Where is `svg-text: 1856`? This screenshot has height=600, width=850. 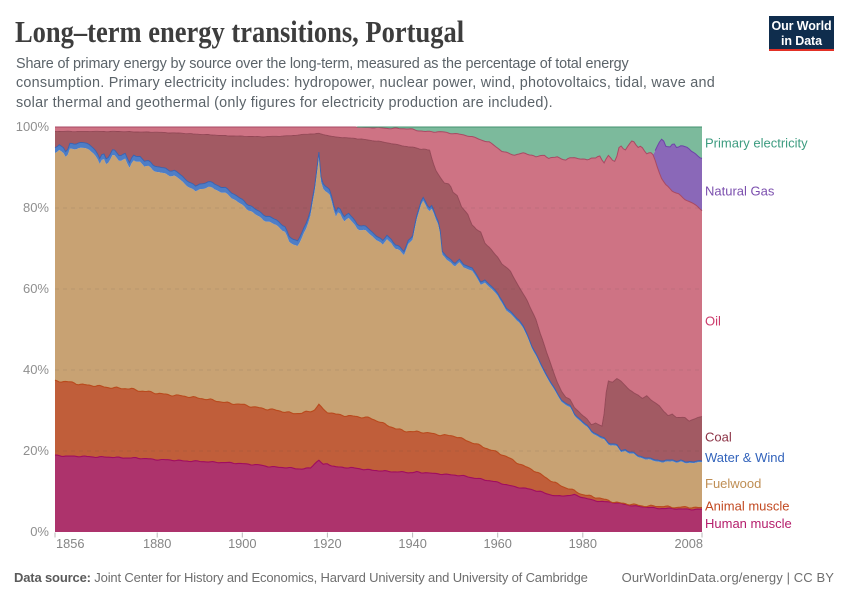 svg-text: 1856 is located at coordinates (70, 543).